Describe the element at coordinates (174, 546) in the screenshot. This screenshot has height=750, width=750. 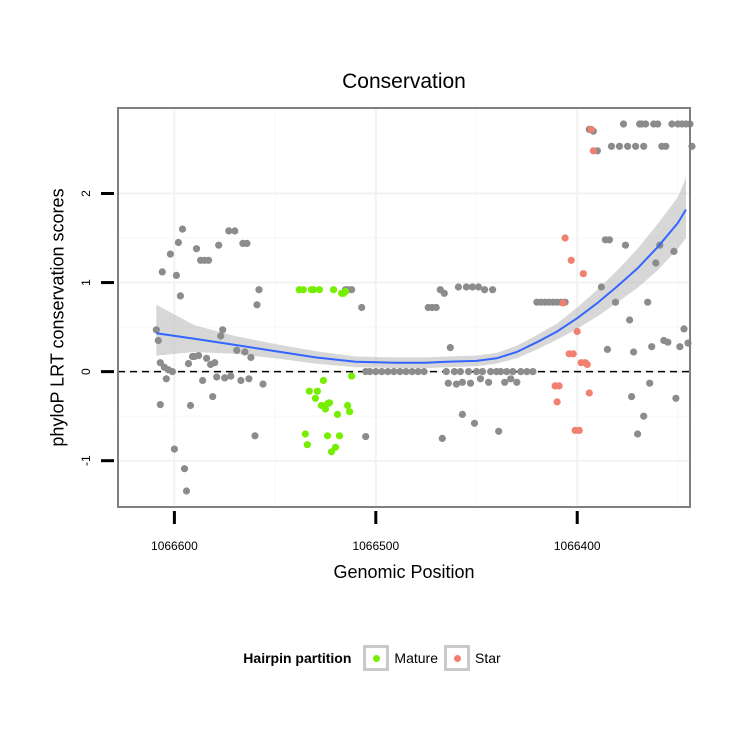
I see `x-tick-label: 1066600` at that location.